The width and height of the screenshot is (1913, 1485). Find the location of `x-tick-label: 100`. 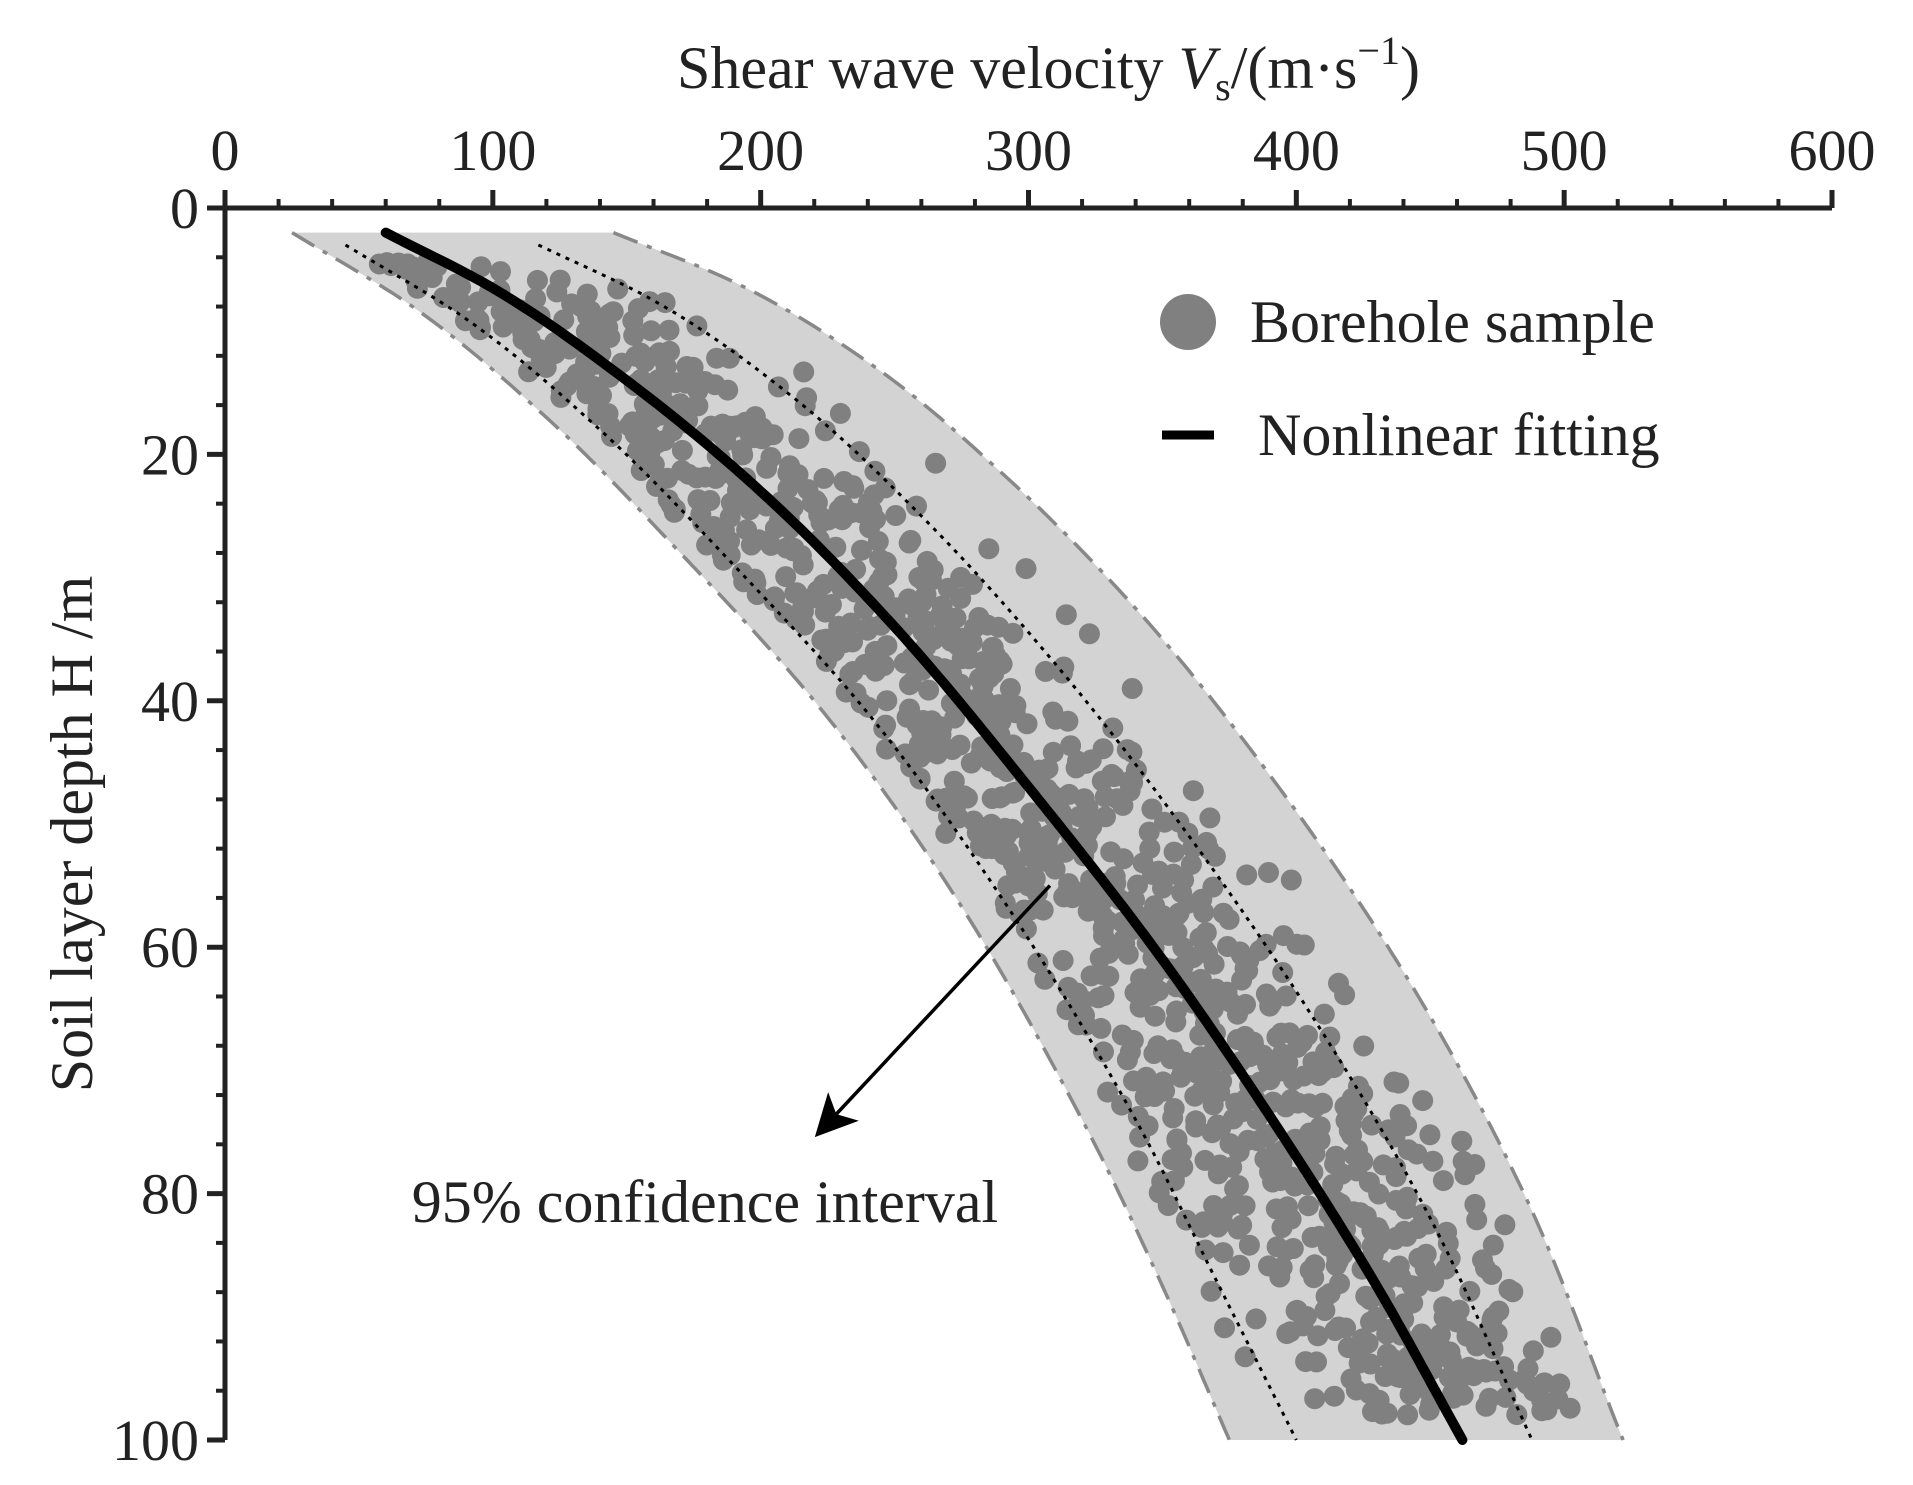

x-tick-label: 100 is located at coordinates (492, 150).